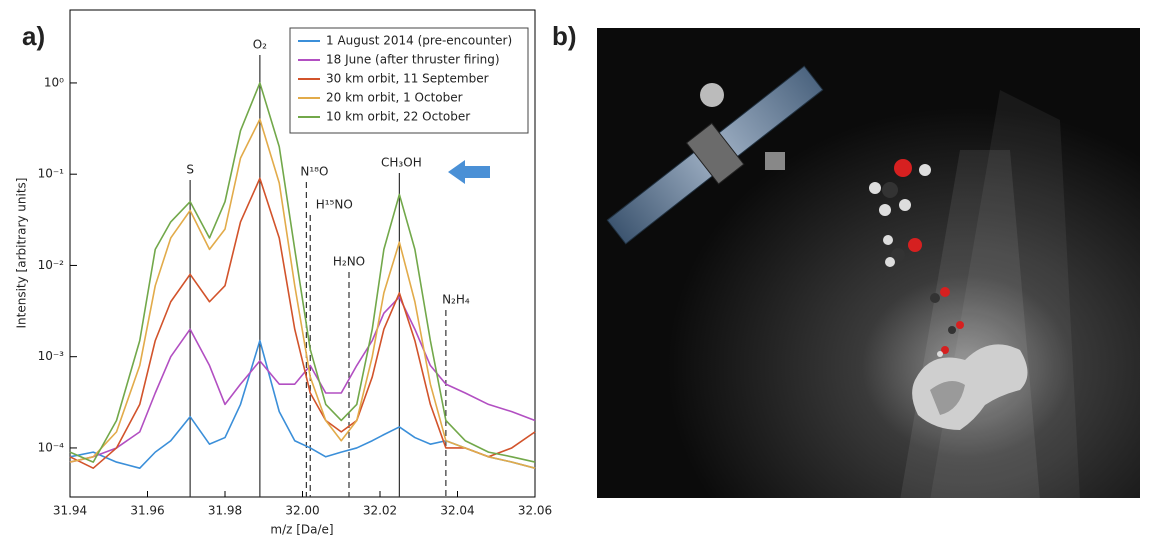  What do you see at coordinates (54, 82) in the screenshot?
I see `y-tick-label: 10⁰` at bounding box center [54, 82].